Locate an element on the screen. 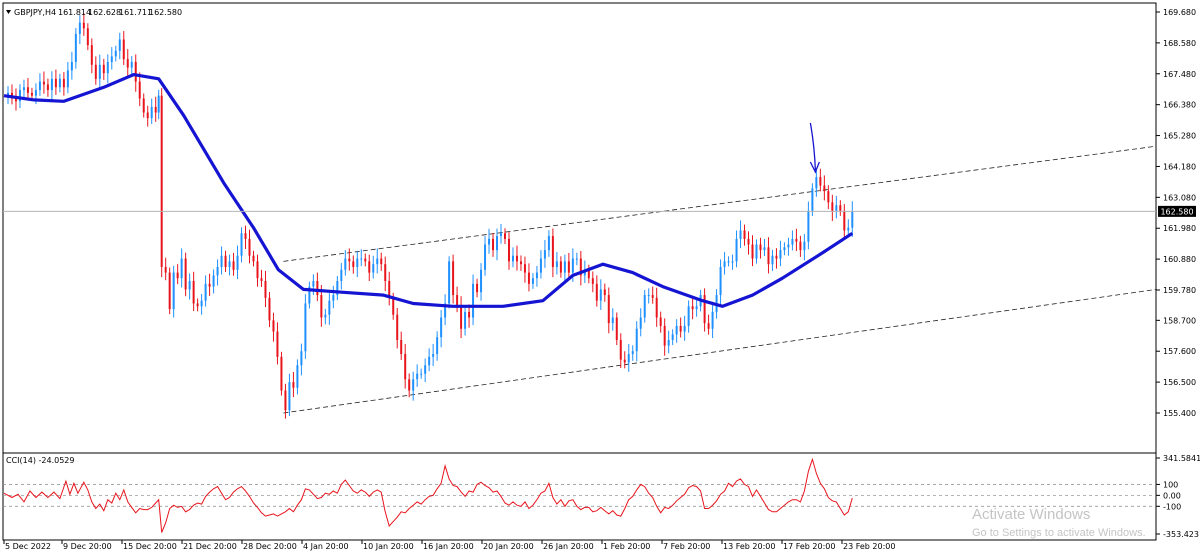  time-axis-label: 4 Jan 20:00 is located at coordinates (326, 546).